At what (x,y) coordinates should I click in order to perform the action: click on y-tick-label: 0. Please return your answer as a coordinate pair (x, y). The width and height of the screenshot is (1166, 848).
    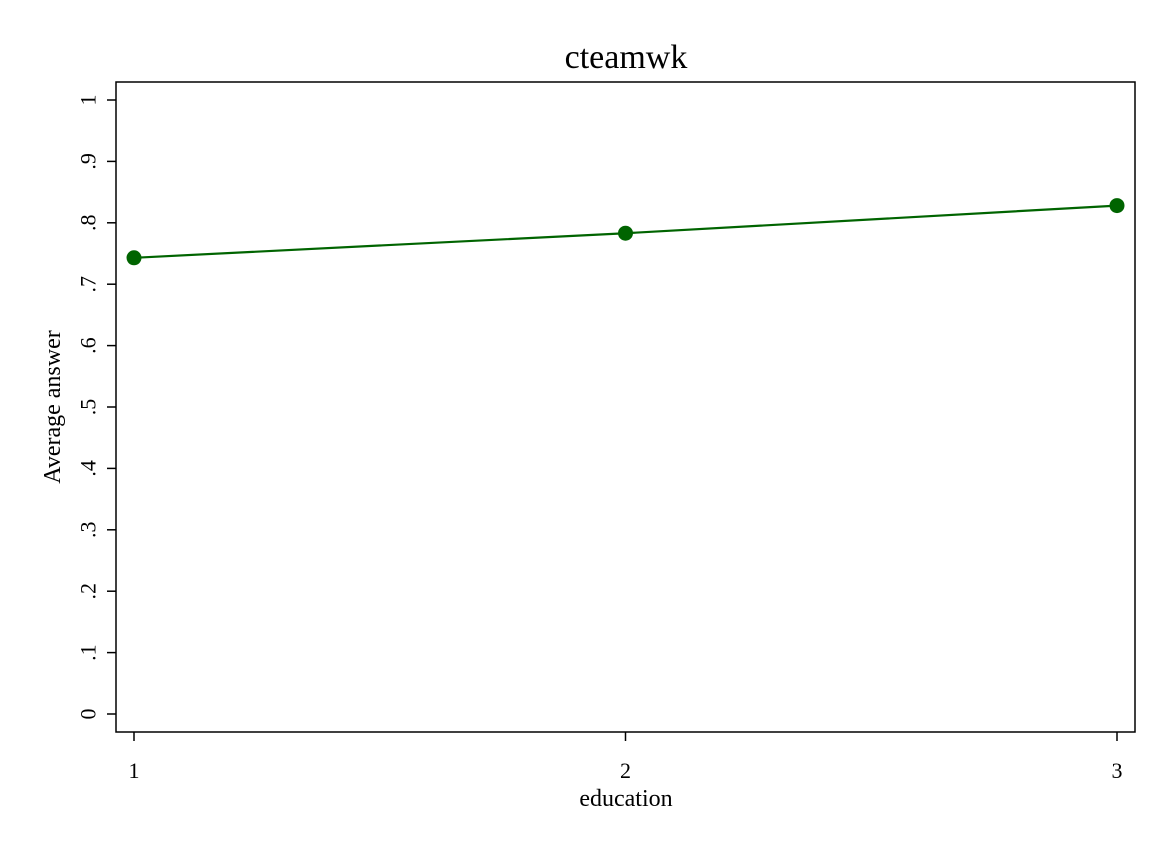
    Looking at the image, I should click on (88, 714).